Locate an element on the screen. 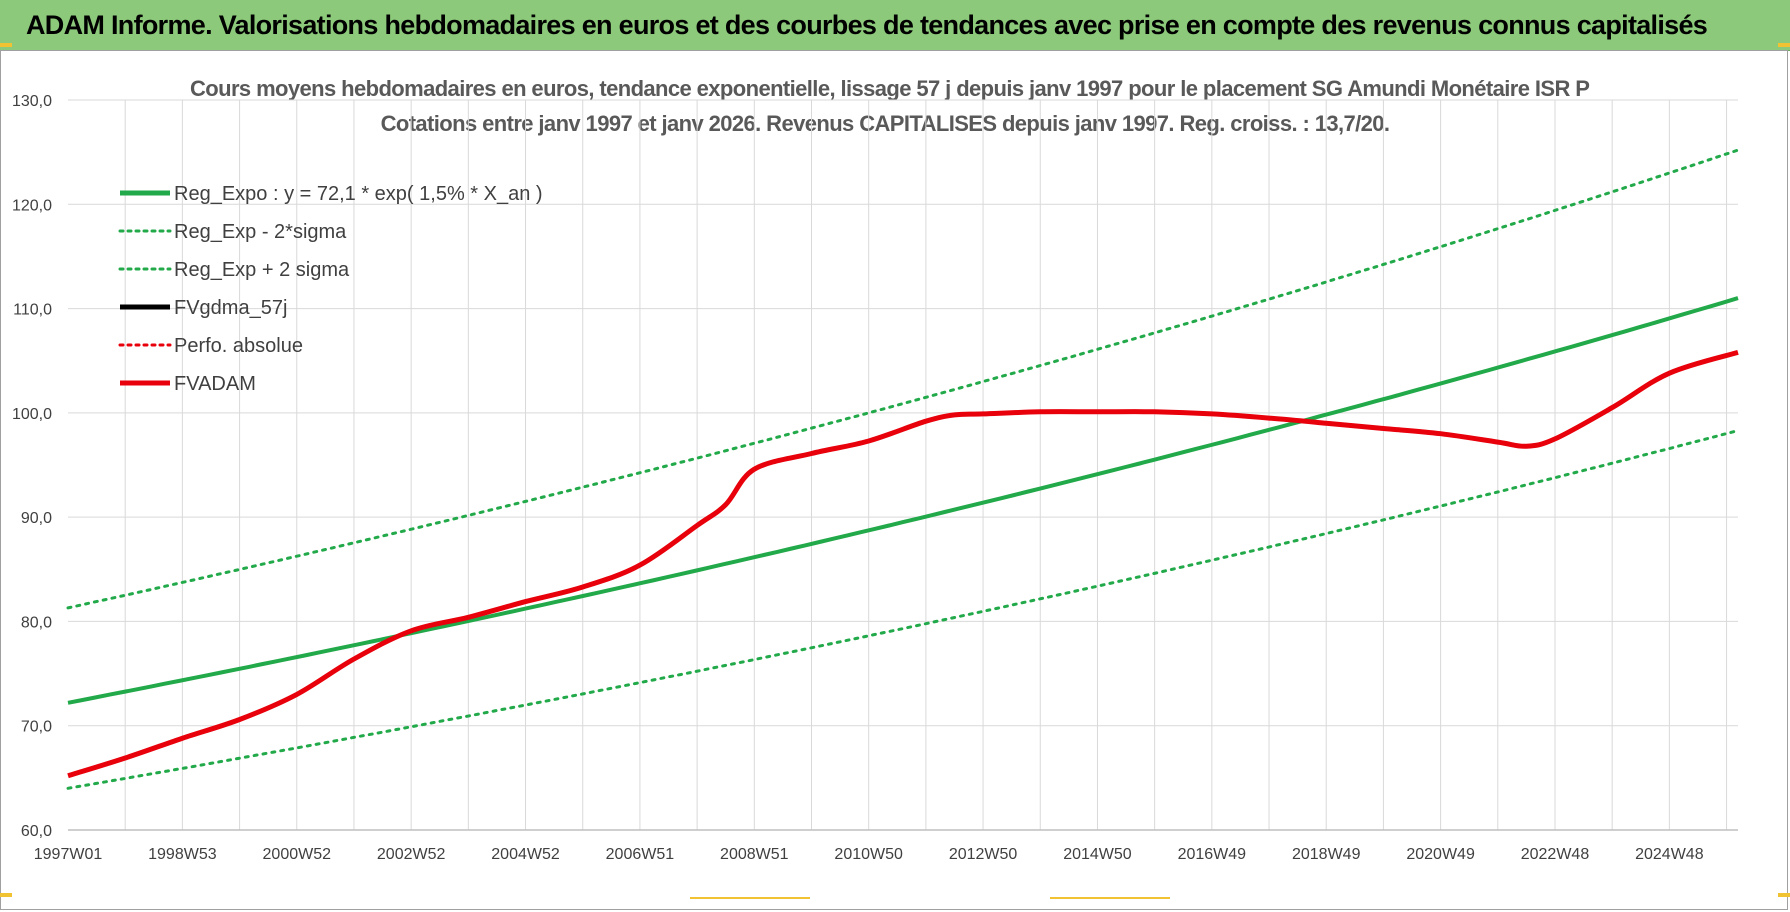  corner-accent-top-left is located at coordinates (6, 45).